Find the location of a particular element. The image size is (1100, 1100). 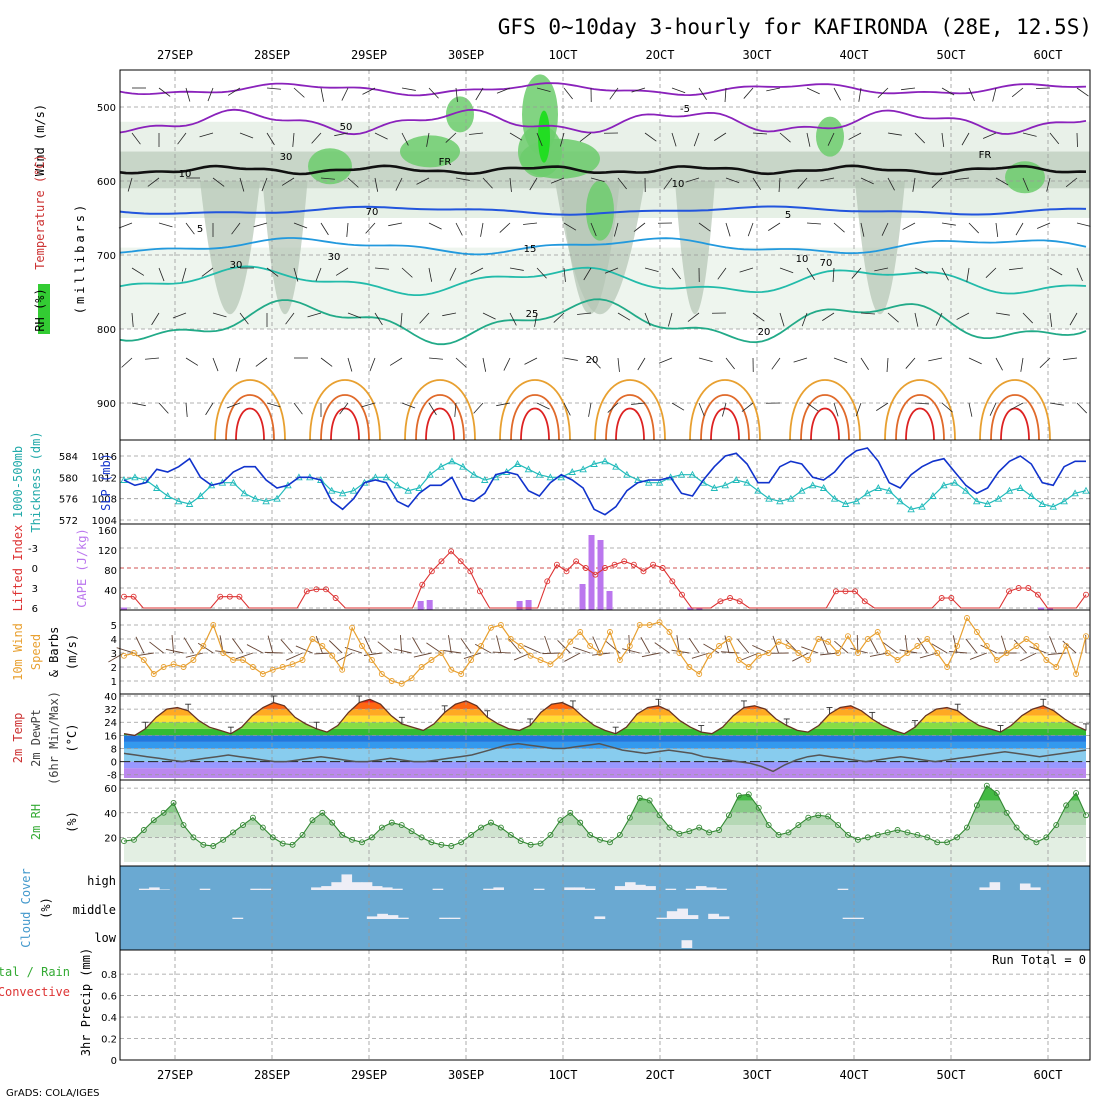

precip-tick-label: 0.6 is located at coordinates (109, 997).